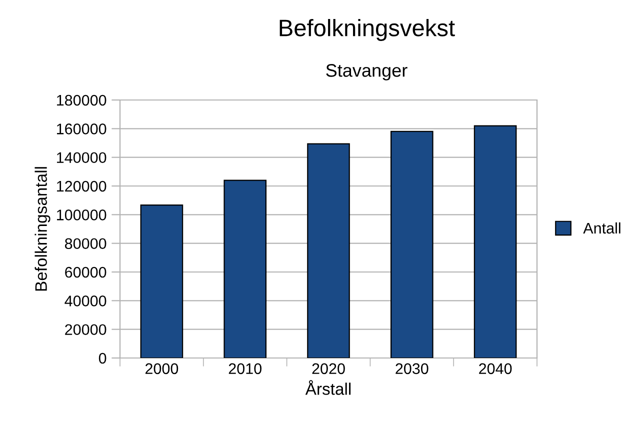  What do you see at coordinates (81, 158) in the screenshot?
I see `y-tick-label: 140000` at bounding box center [81, 158].